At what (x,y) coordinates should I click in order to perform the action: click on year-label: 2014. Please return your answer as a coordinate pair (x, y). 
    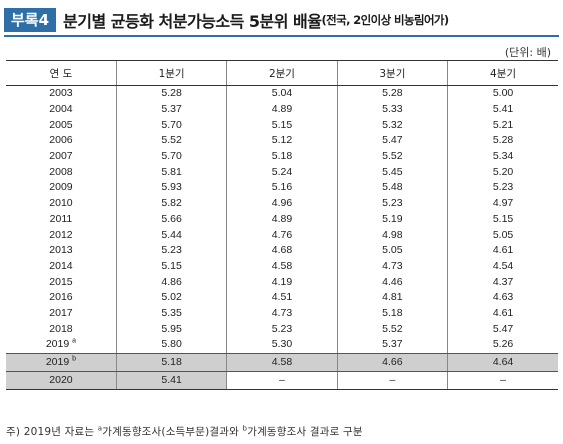
    Looking at the image, I should click on (61, 265).